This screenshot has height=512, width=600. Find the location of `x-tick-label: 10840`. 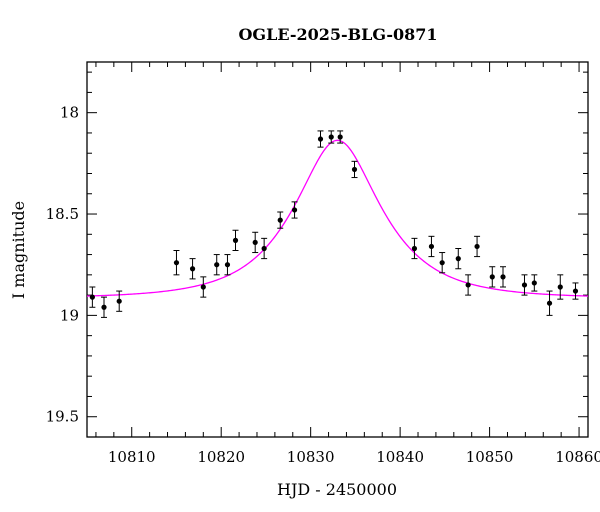

x-tick-label: 10840 is located at coordinates (400, 457).